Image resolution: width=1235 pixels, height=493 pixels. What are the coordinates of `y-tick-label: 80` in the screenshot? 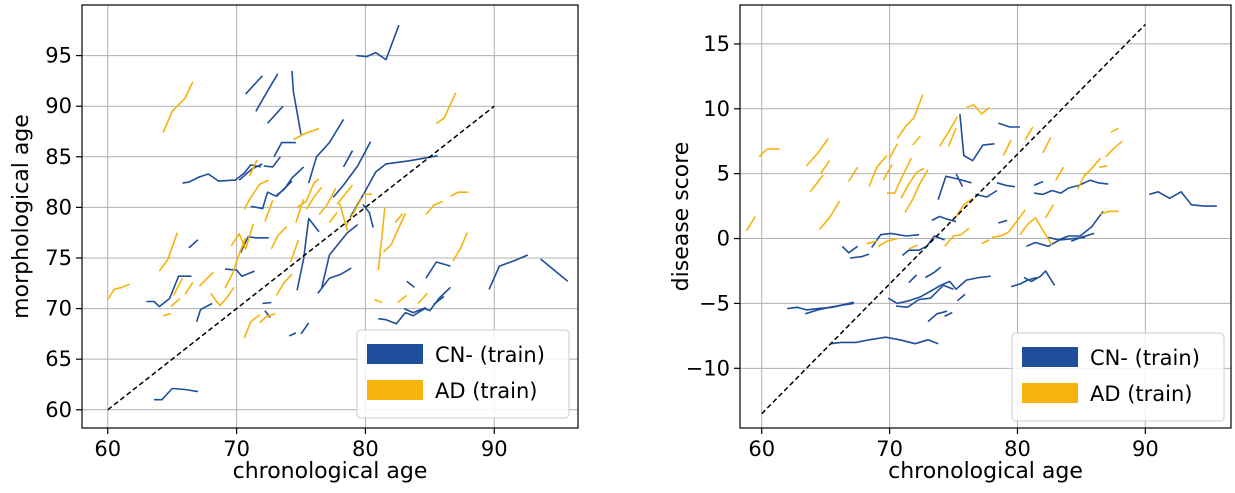 It's located at (58, 207).